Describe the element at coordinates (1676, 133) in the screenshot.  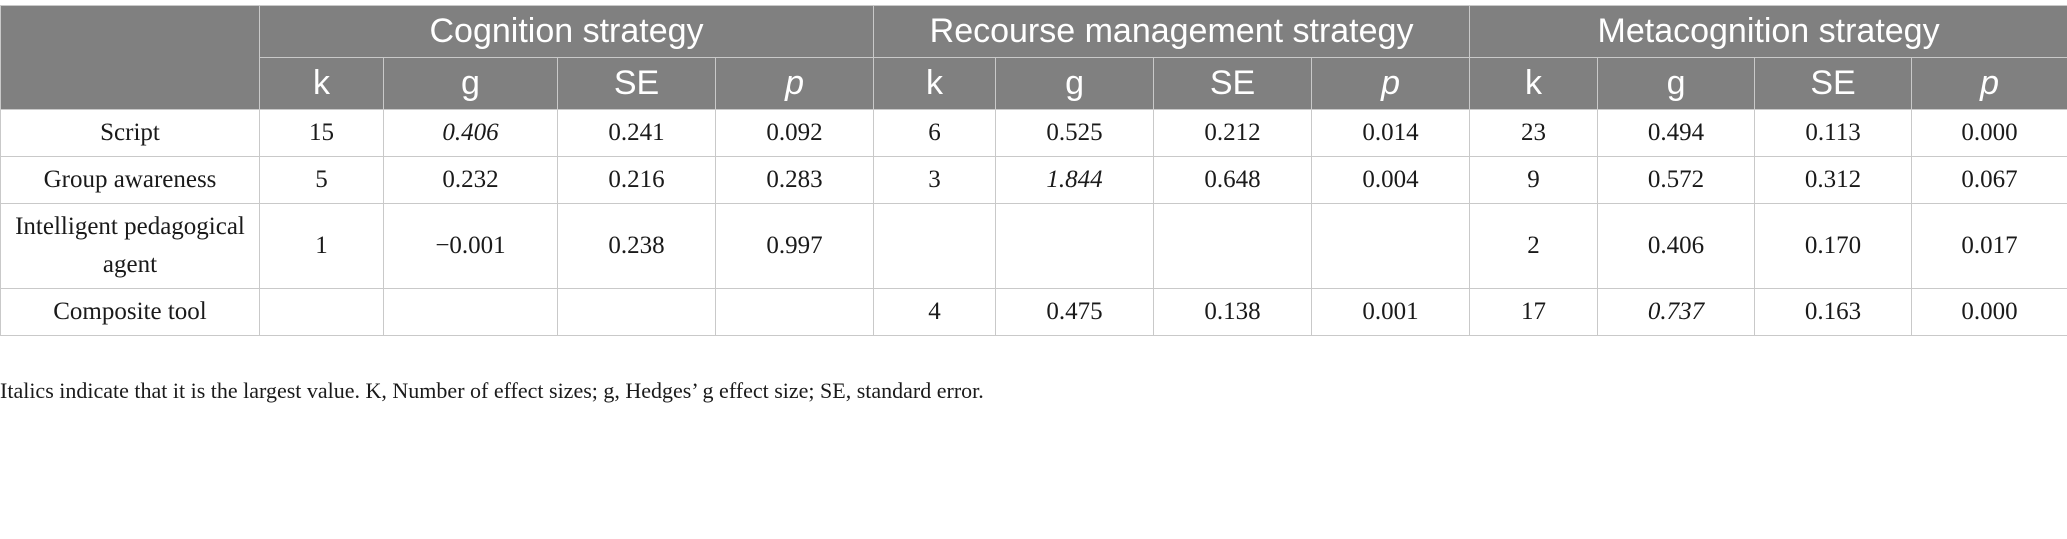
I see `cell: 0.494` at that location.